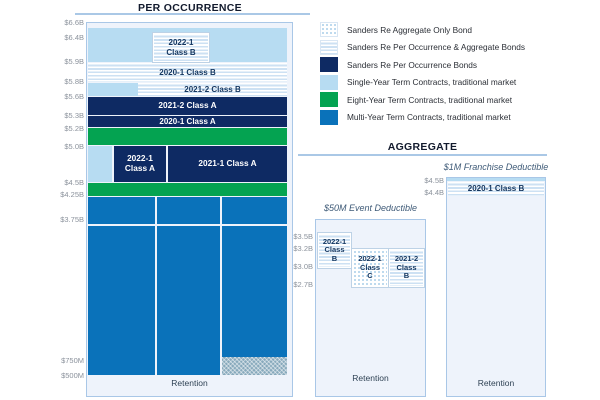 This screenshot has width=600, height=400. What do you see at coordinates (192, 14) in the screenshot?
I see `per-occurrence-title-underline` at bounding box center [192, 14].